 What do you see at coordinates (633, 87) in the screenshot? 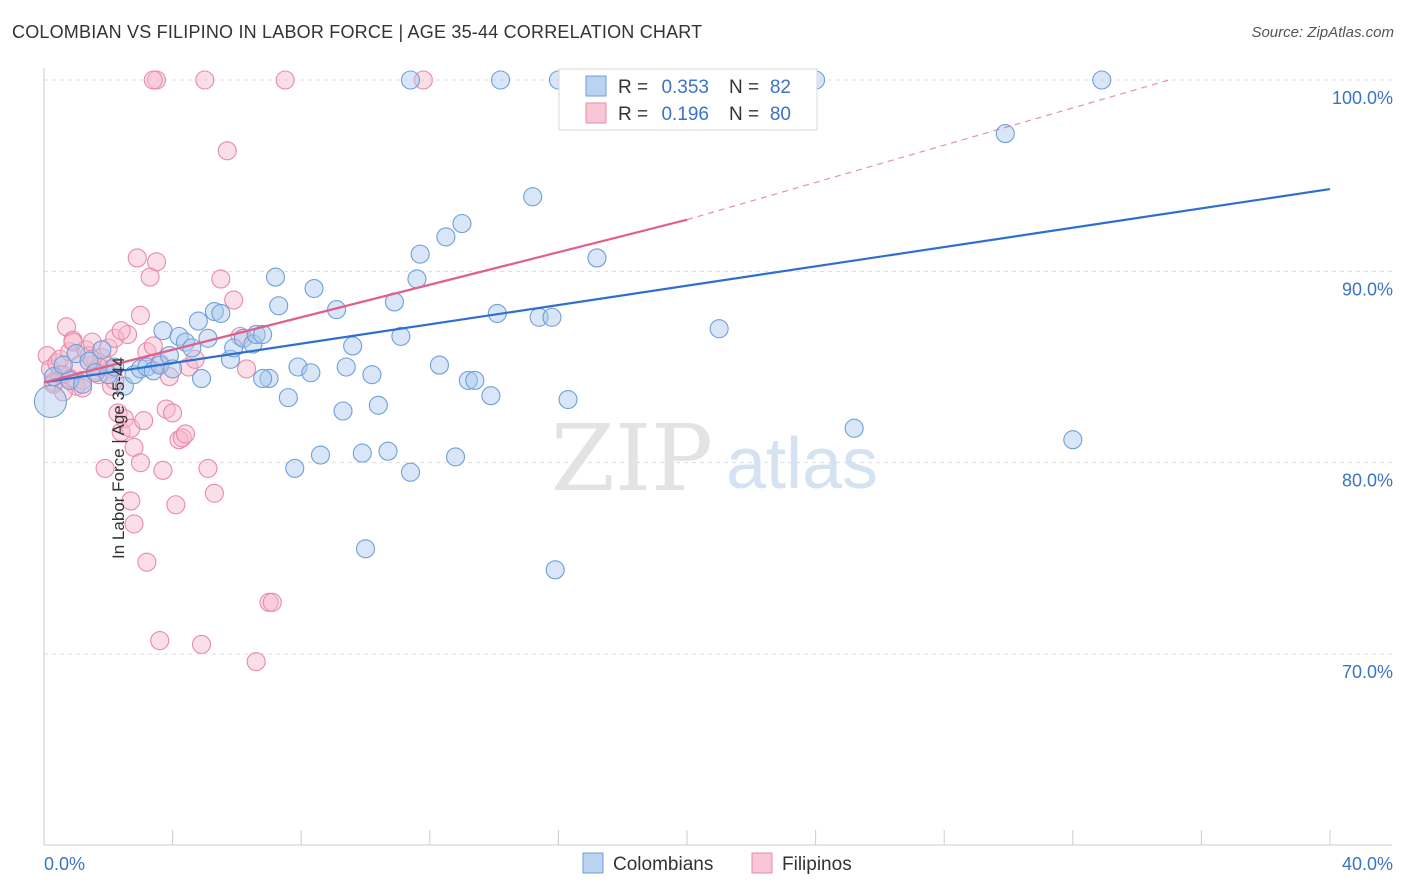
I see `legend-r-label-0: R =` at bounding box center [633, 87].